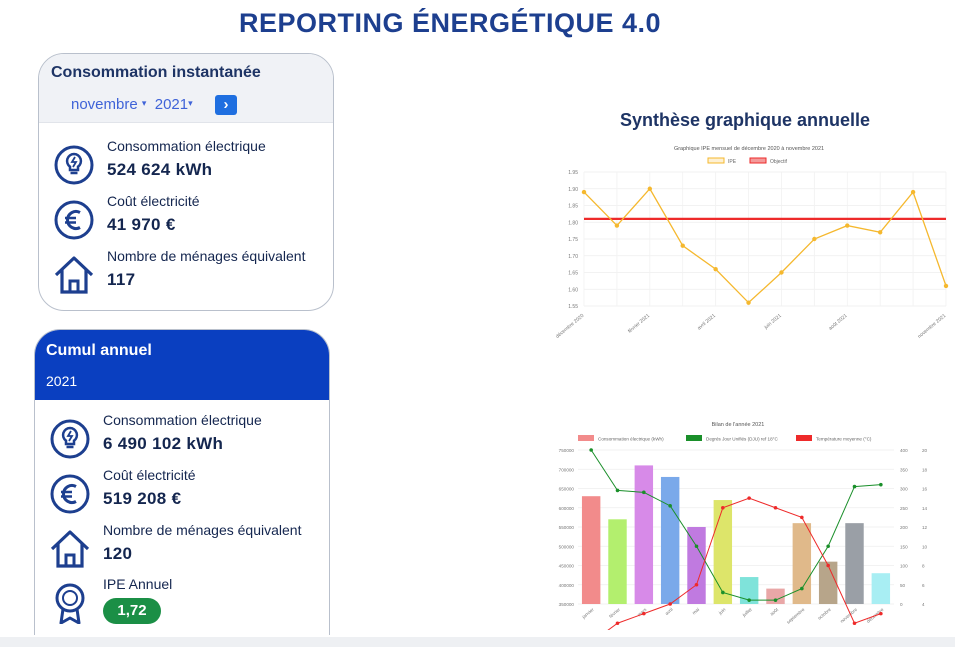 This screenshot has height=647, width=955. Describe the element at coordinates (925, 469) in the screenshot. I see `y-tick-label-right2: 18` at that location.